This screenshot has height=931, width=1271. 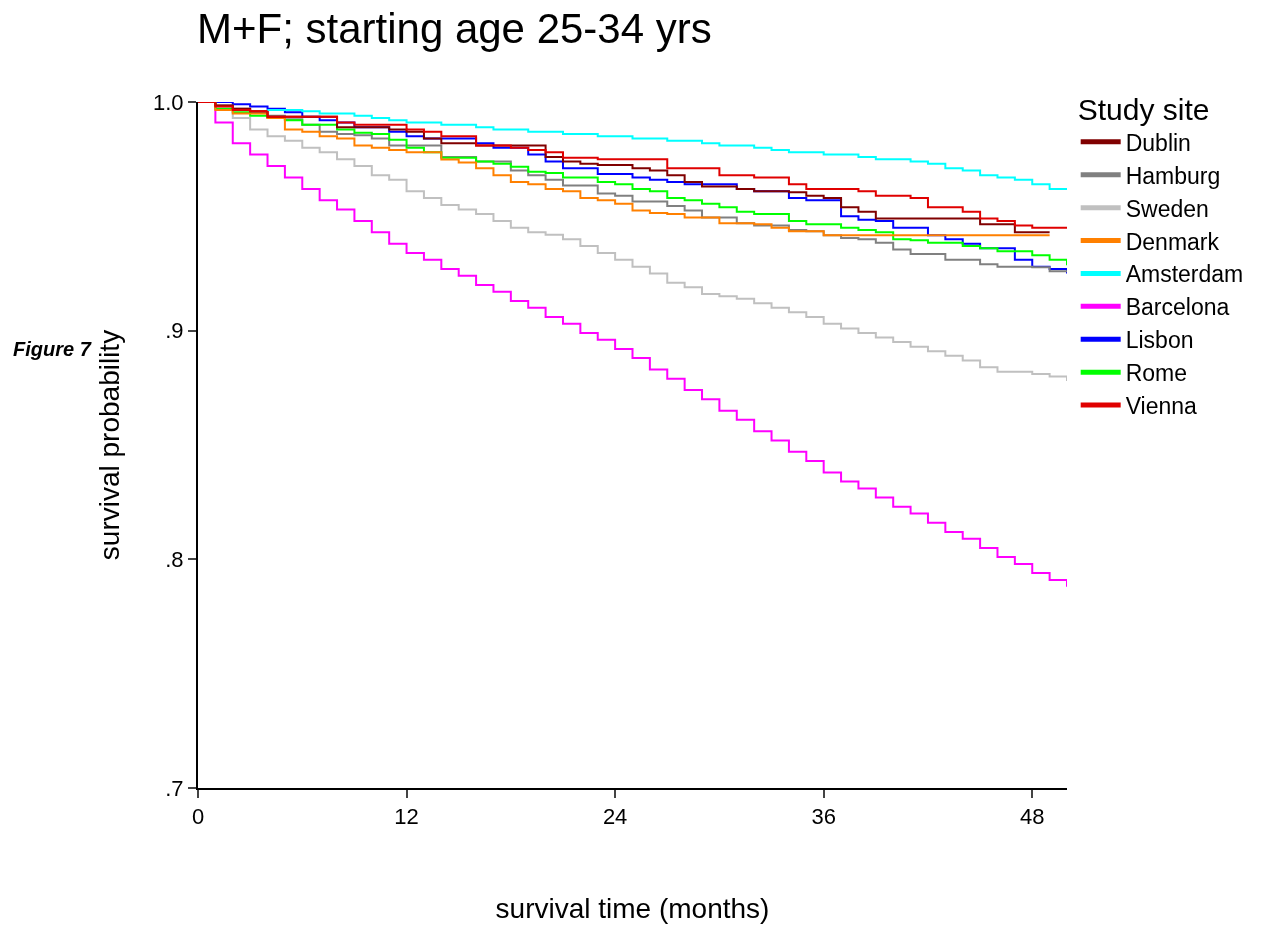 I want to click on x-tick-label: 24, so click(x=615, y=817).